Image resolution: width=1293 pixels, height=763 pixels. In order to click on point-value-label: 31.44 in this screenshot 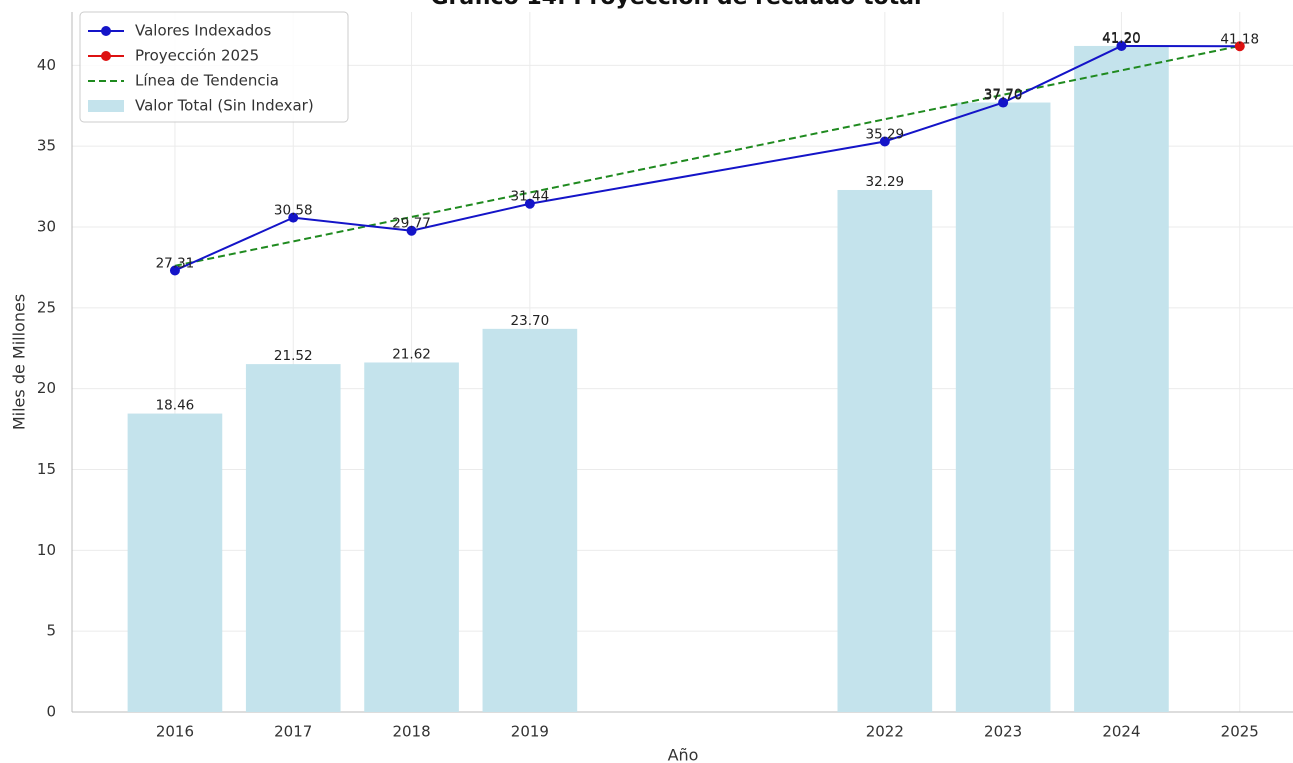, I will do `click(530, 197)`.